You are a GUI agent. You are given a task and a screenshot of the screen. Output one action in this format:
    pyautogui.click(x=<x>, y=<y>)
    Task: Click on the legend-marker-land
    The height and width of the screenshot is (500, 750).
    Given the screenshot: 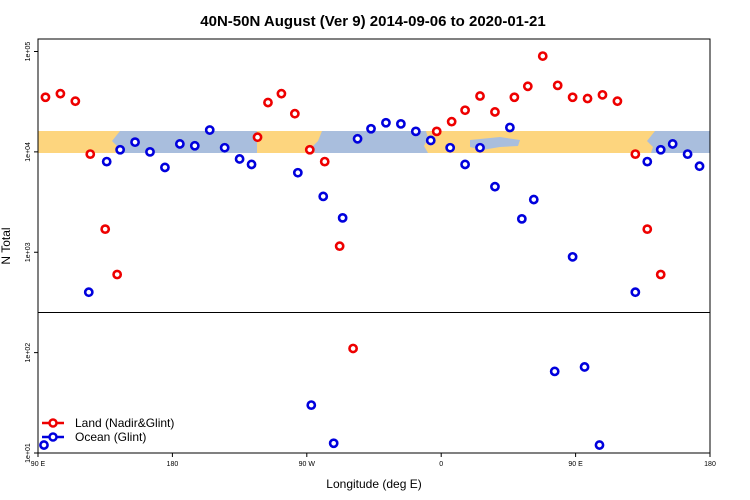 What is the action you would take?
    pyautogui.click(x=53, y=423)
    